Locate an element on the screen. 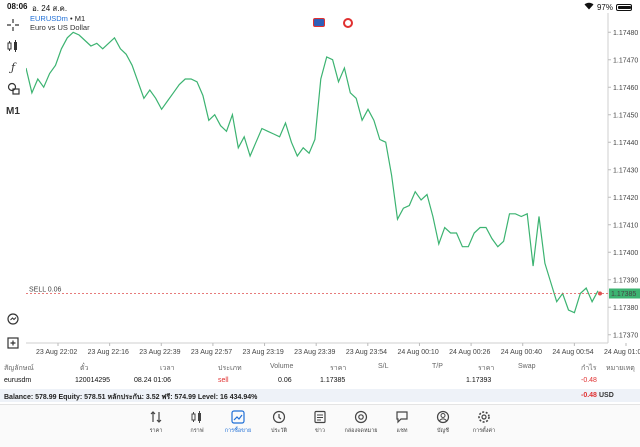 This screenshot has height=447, width=640. current-price-label: 1.17385 is located at coordinates (623, 294).